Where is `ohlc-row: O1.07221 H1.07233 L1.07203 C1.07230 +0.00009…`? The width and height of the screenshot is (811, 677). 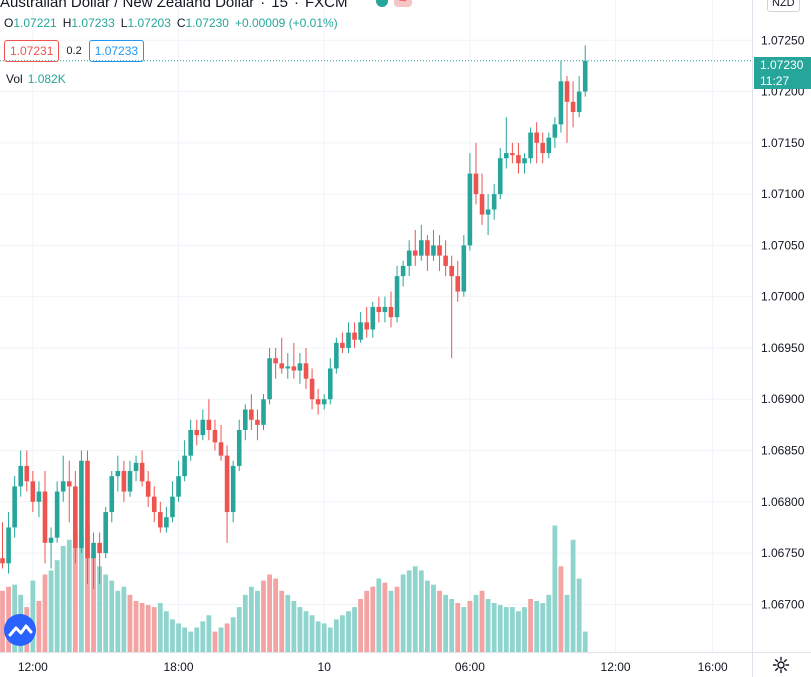
ohlc-row: O1.07221 H1.07233 L1.07203 C1.07230 +0.00009… is located at coordinates (171, 23).